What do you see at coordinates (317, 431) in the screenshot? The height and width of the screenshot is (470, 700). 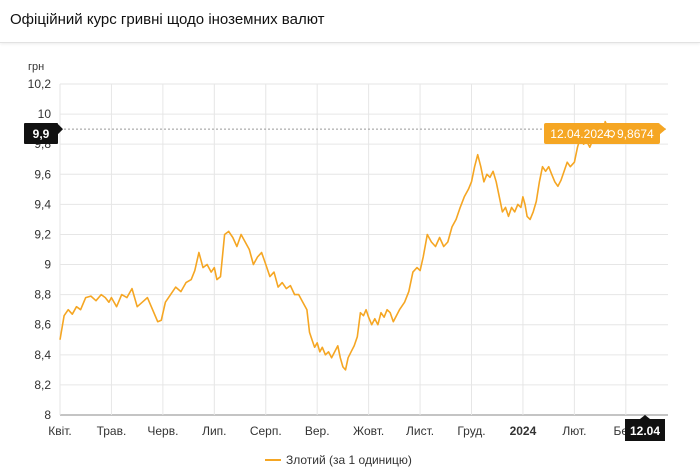 I see `x-tick-label: Вер.` at bounding box center [317, 431].